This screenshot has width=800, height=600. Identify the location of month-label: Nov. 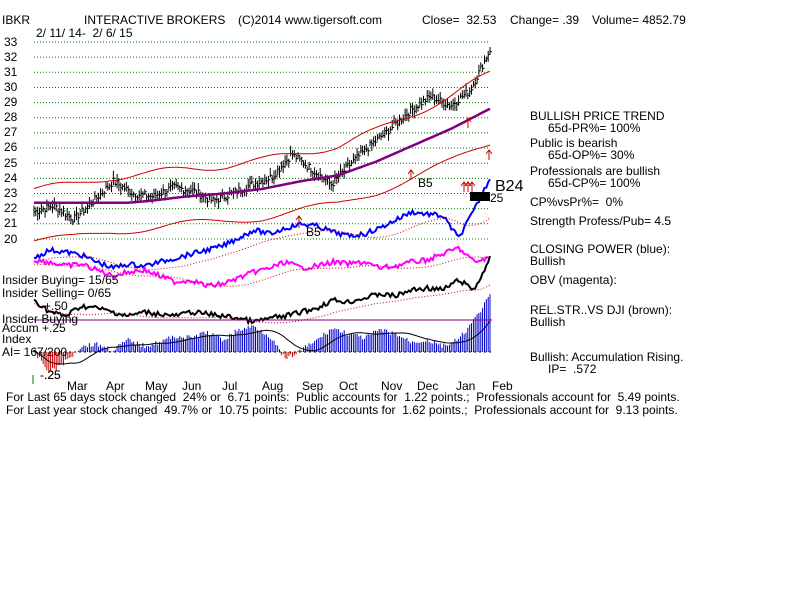
(392, 386).